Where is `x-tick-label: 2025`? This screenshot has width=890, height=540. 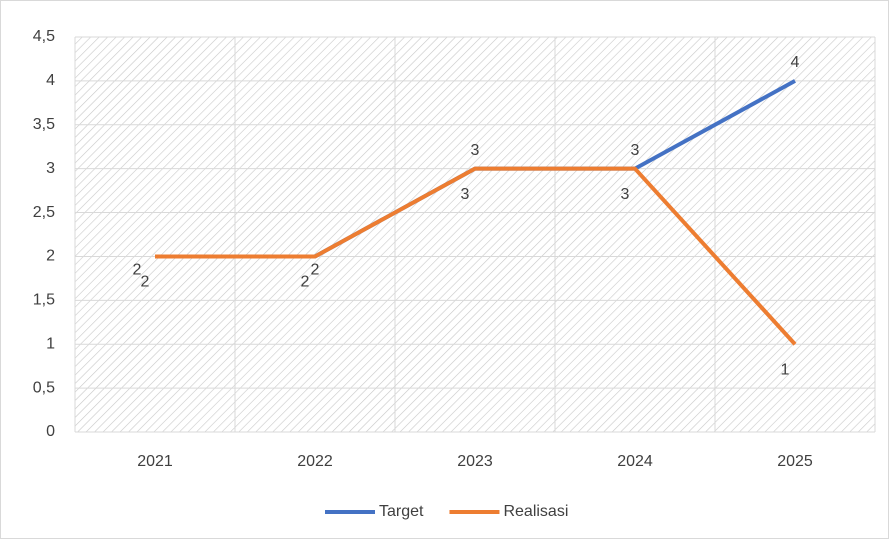
x-tick-label: 2025 is located at coordinates (795, 461).